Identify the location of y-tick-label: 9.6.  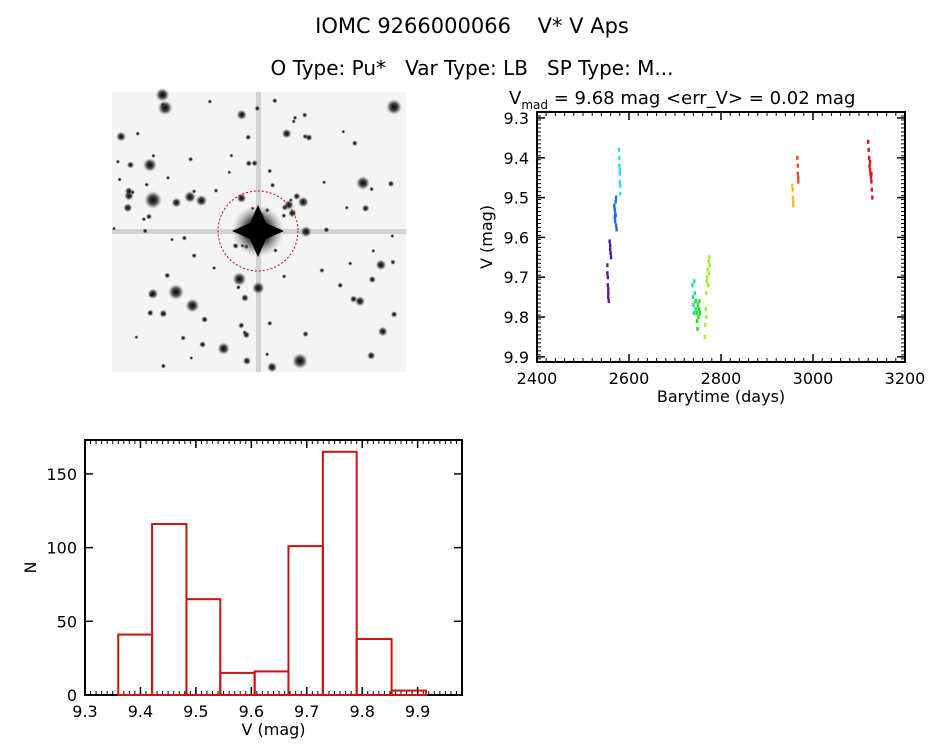
(516, 237).